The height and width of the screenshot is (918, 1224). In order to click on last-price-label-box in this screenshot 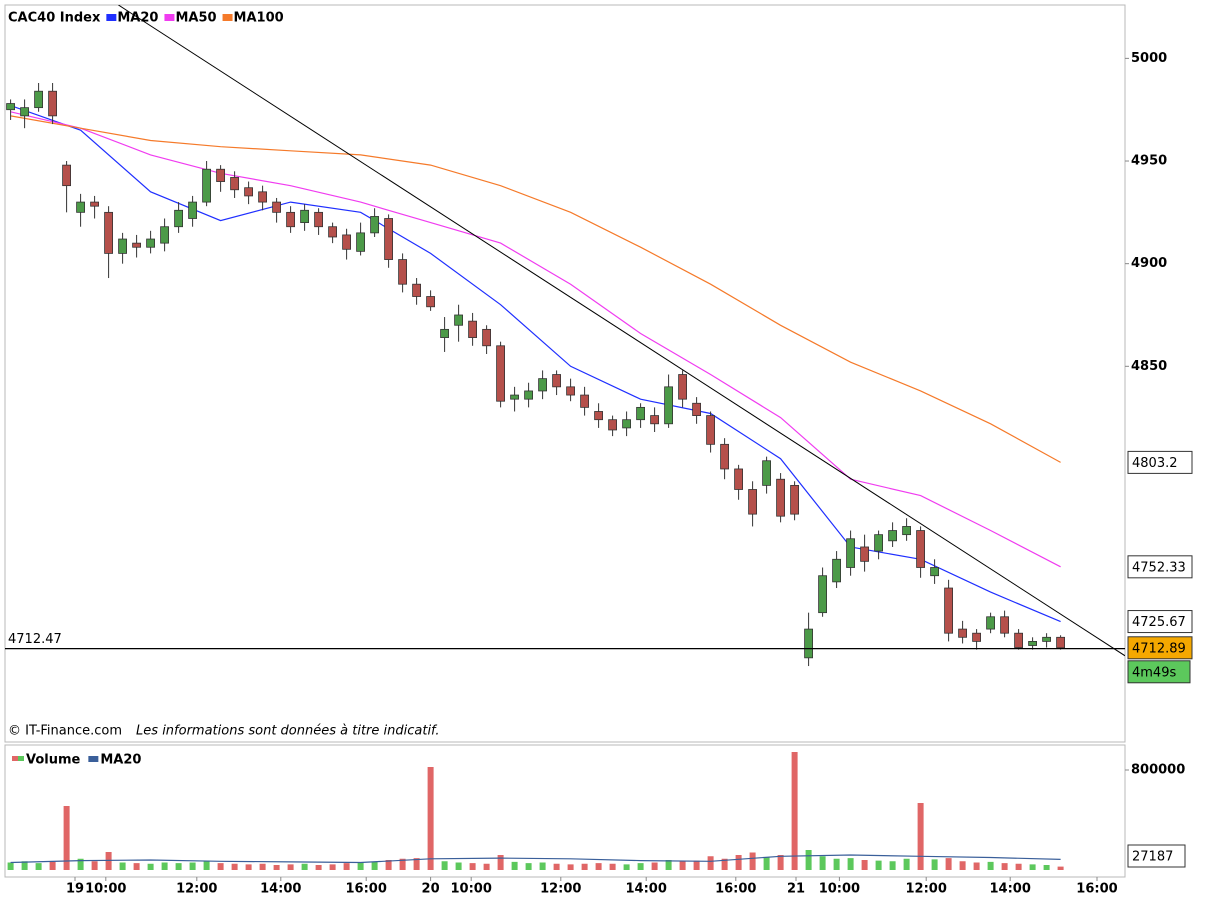, I will do `click(1160, 648)`.